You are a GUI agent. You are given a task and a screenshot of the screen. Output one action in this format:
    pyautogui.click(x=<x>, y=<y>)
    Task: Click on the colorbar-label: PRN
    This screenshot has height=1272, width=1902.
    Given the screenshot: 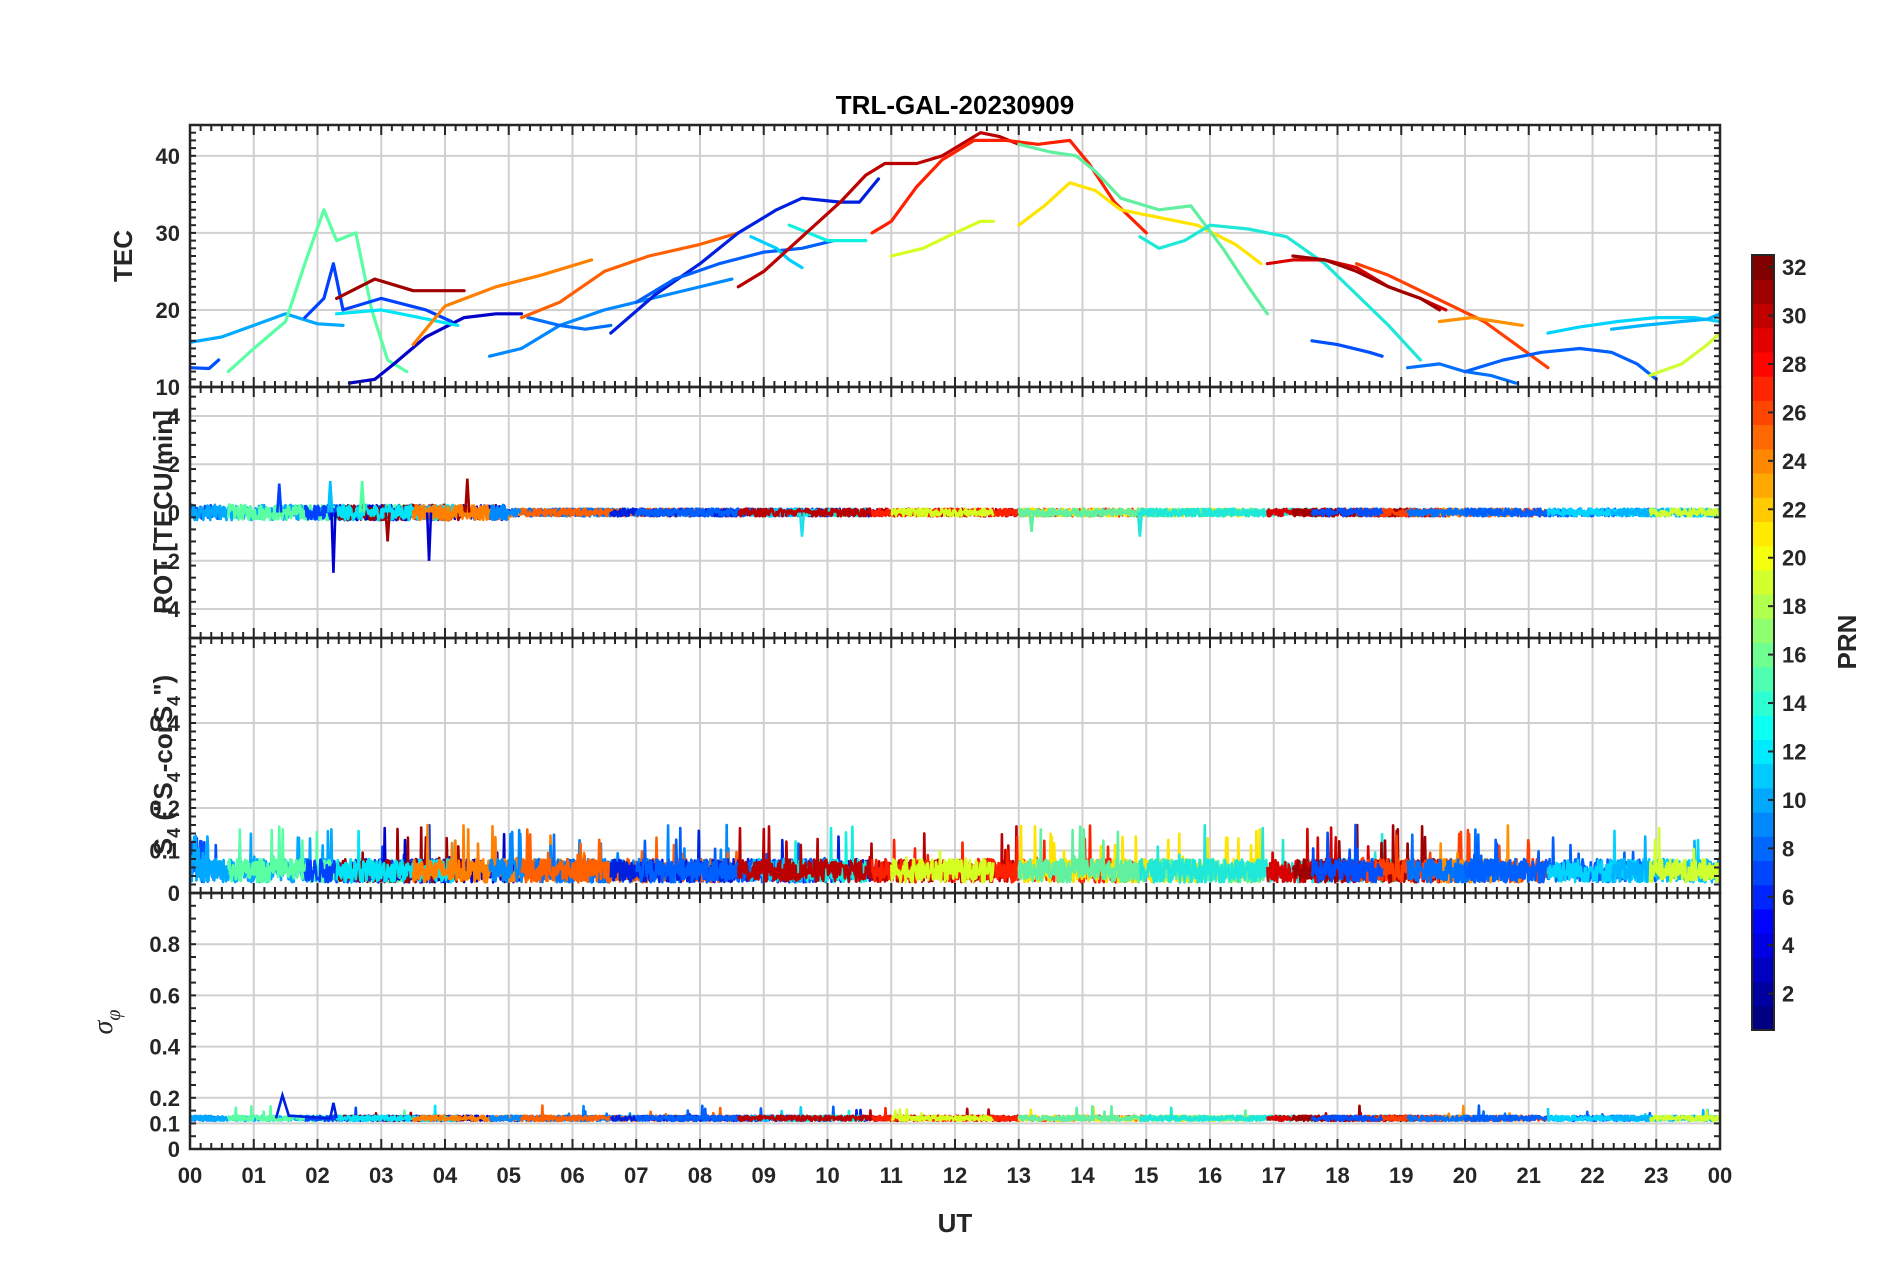 What is the action you would take?
    pyautogui.click(x=1847, y=642)
    